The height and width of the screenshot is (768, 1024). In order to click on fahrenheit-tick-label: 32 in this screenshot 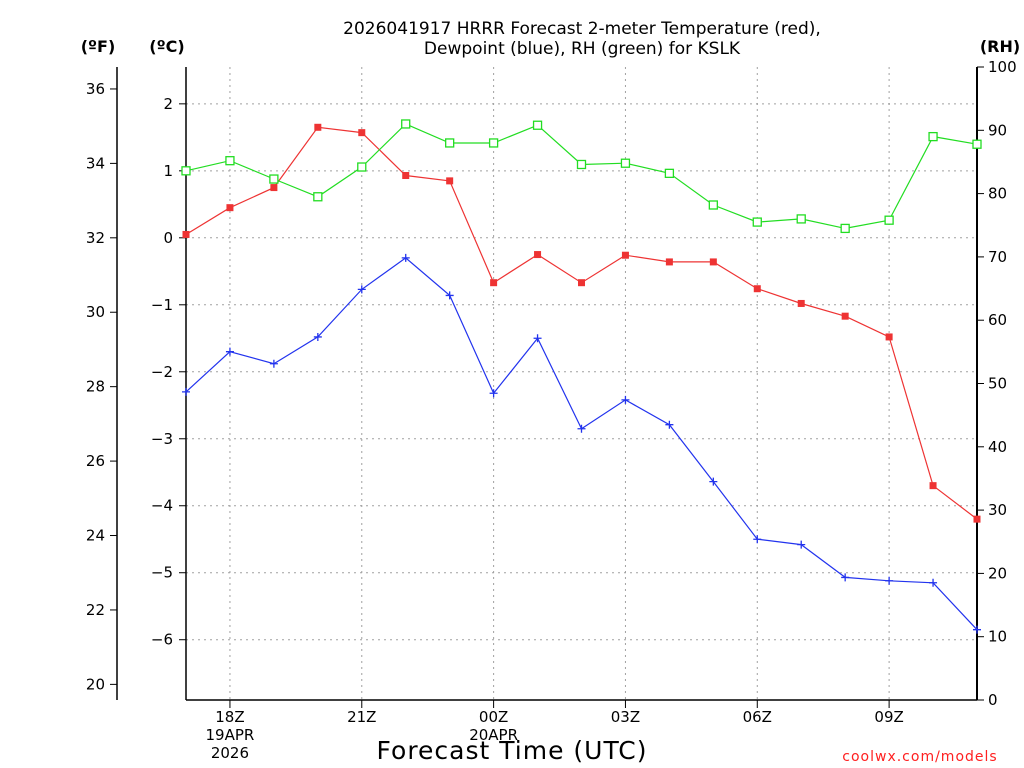, I will do `click(95, 238)`.